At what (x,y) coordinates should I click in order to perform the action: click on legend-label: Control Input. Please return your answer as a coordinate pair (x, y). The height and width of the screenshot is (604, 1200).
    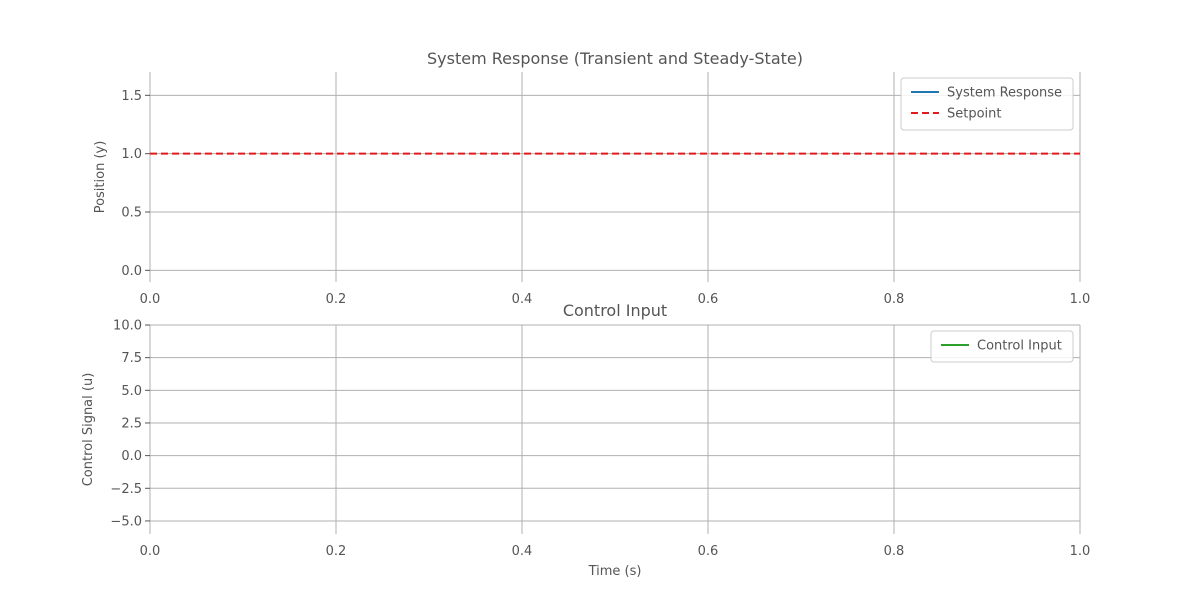
    Looking at the image, I should click on (1019, 346).